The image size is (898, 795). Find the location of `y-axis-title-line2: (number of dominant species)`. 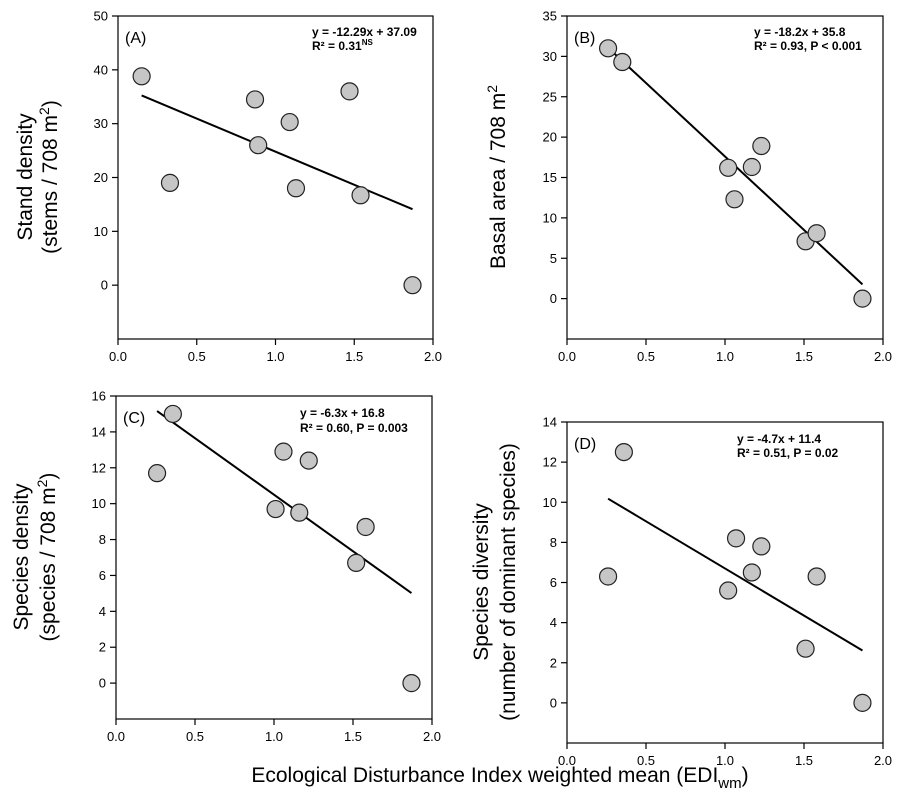

y-axis-title-line2: (number of dominant species) is located at coordinates (508, 582).